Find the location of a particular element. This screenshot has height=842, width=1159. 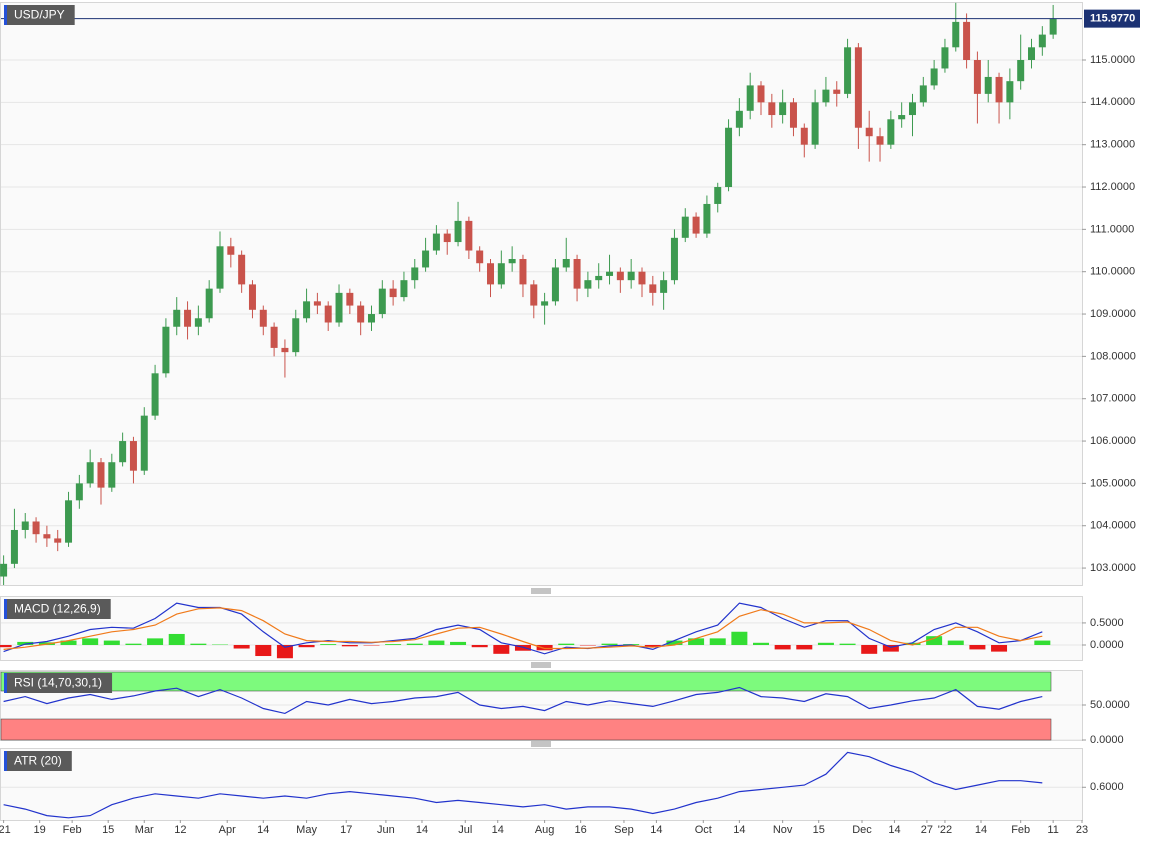

macd-panel is located at coordinates (541, 628).